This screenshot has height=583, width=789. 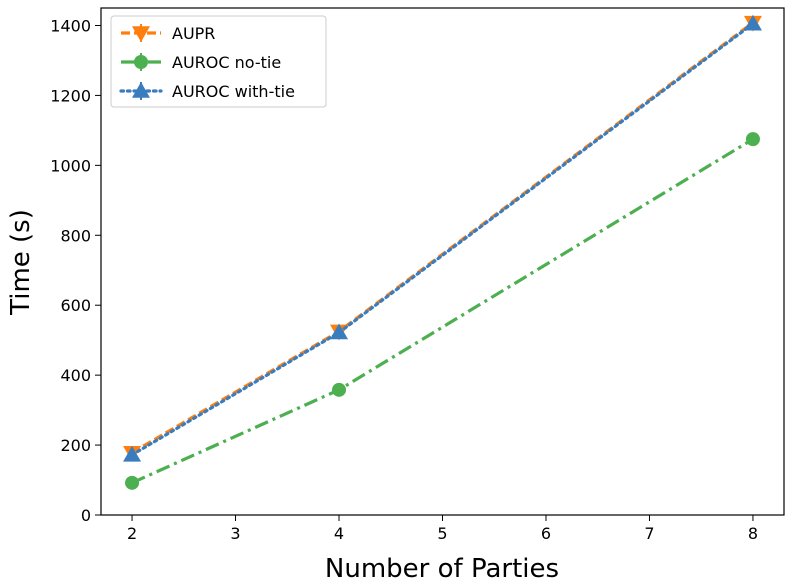 I want to click on x-tick-label: 6, so click(x=546, y=533).